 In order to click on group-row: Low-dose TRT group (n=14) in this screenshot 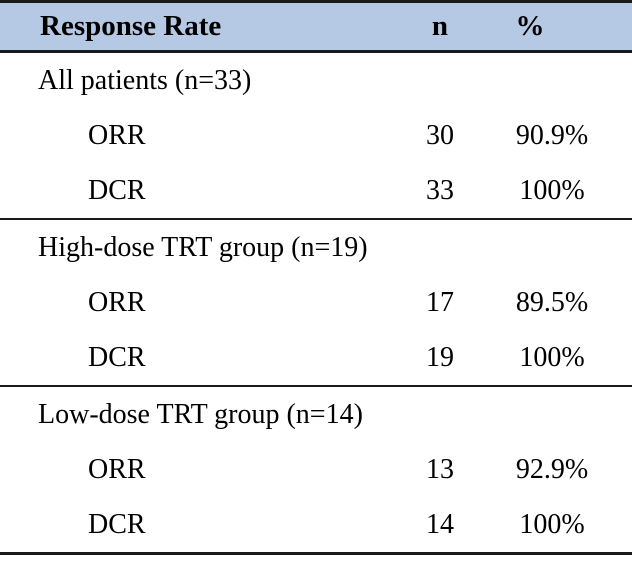, I will do `click(316, 414)`.